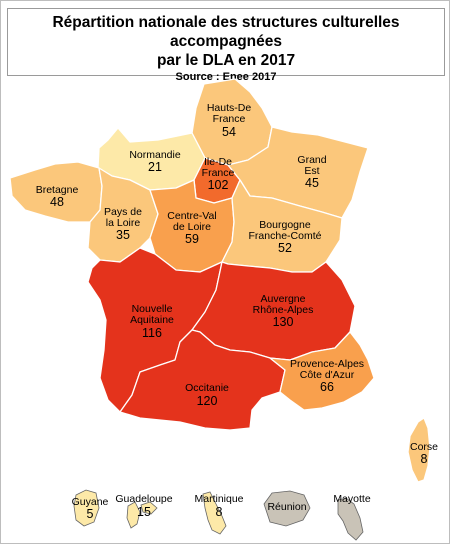  What do you see at coordinates (218, 185) in the screenshot?
I see `region-value: 102` at bounding box center [218, 185].